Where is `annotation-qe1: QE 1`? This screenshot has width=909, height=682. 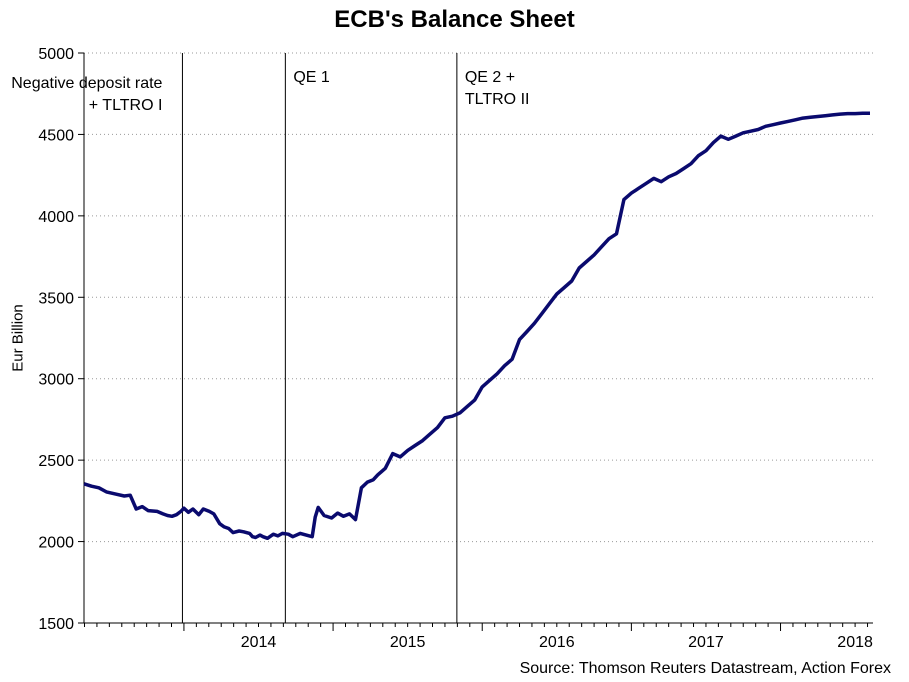
annotation-qe1: QE 1 is located at coordinates (311, 78).